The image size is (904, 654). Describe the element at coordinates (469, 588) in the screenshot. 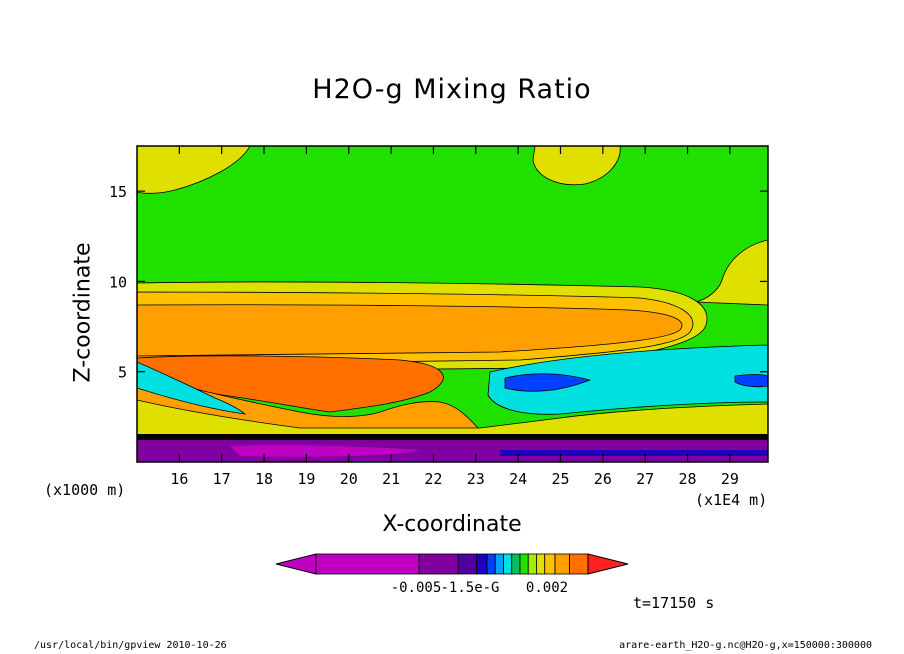

I see `colorbar-tick-label: -1.5e-G` at that location.